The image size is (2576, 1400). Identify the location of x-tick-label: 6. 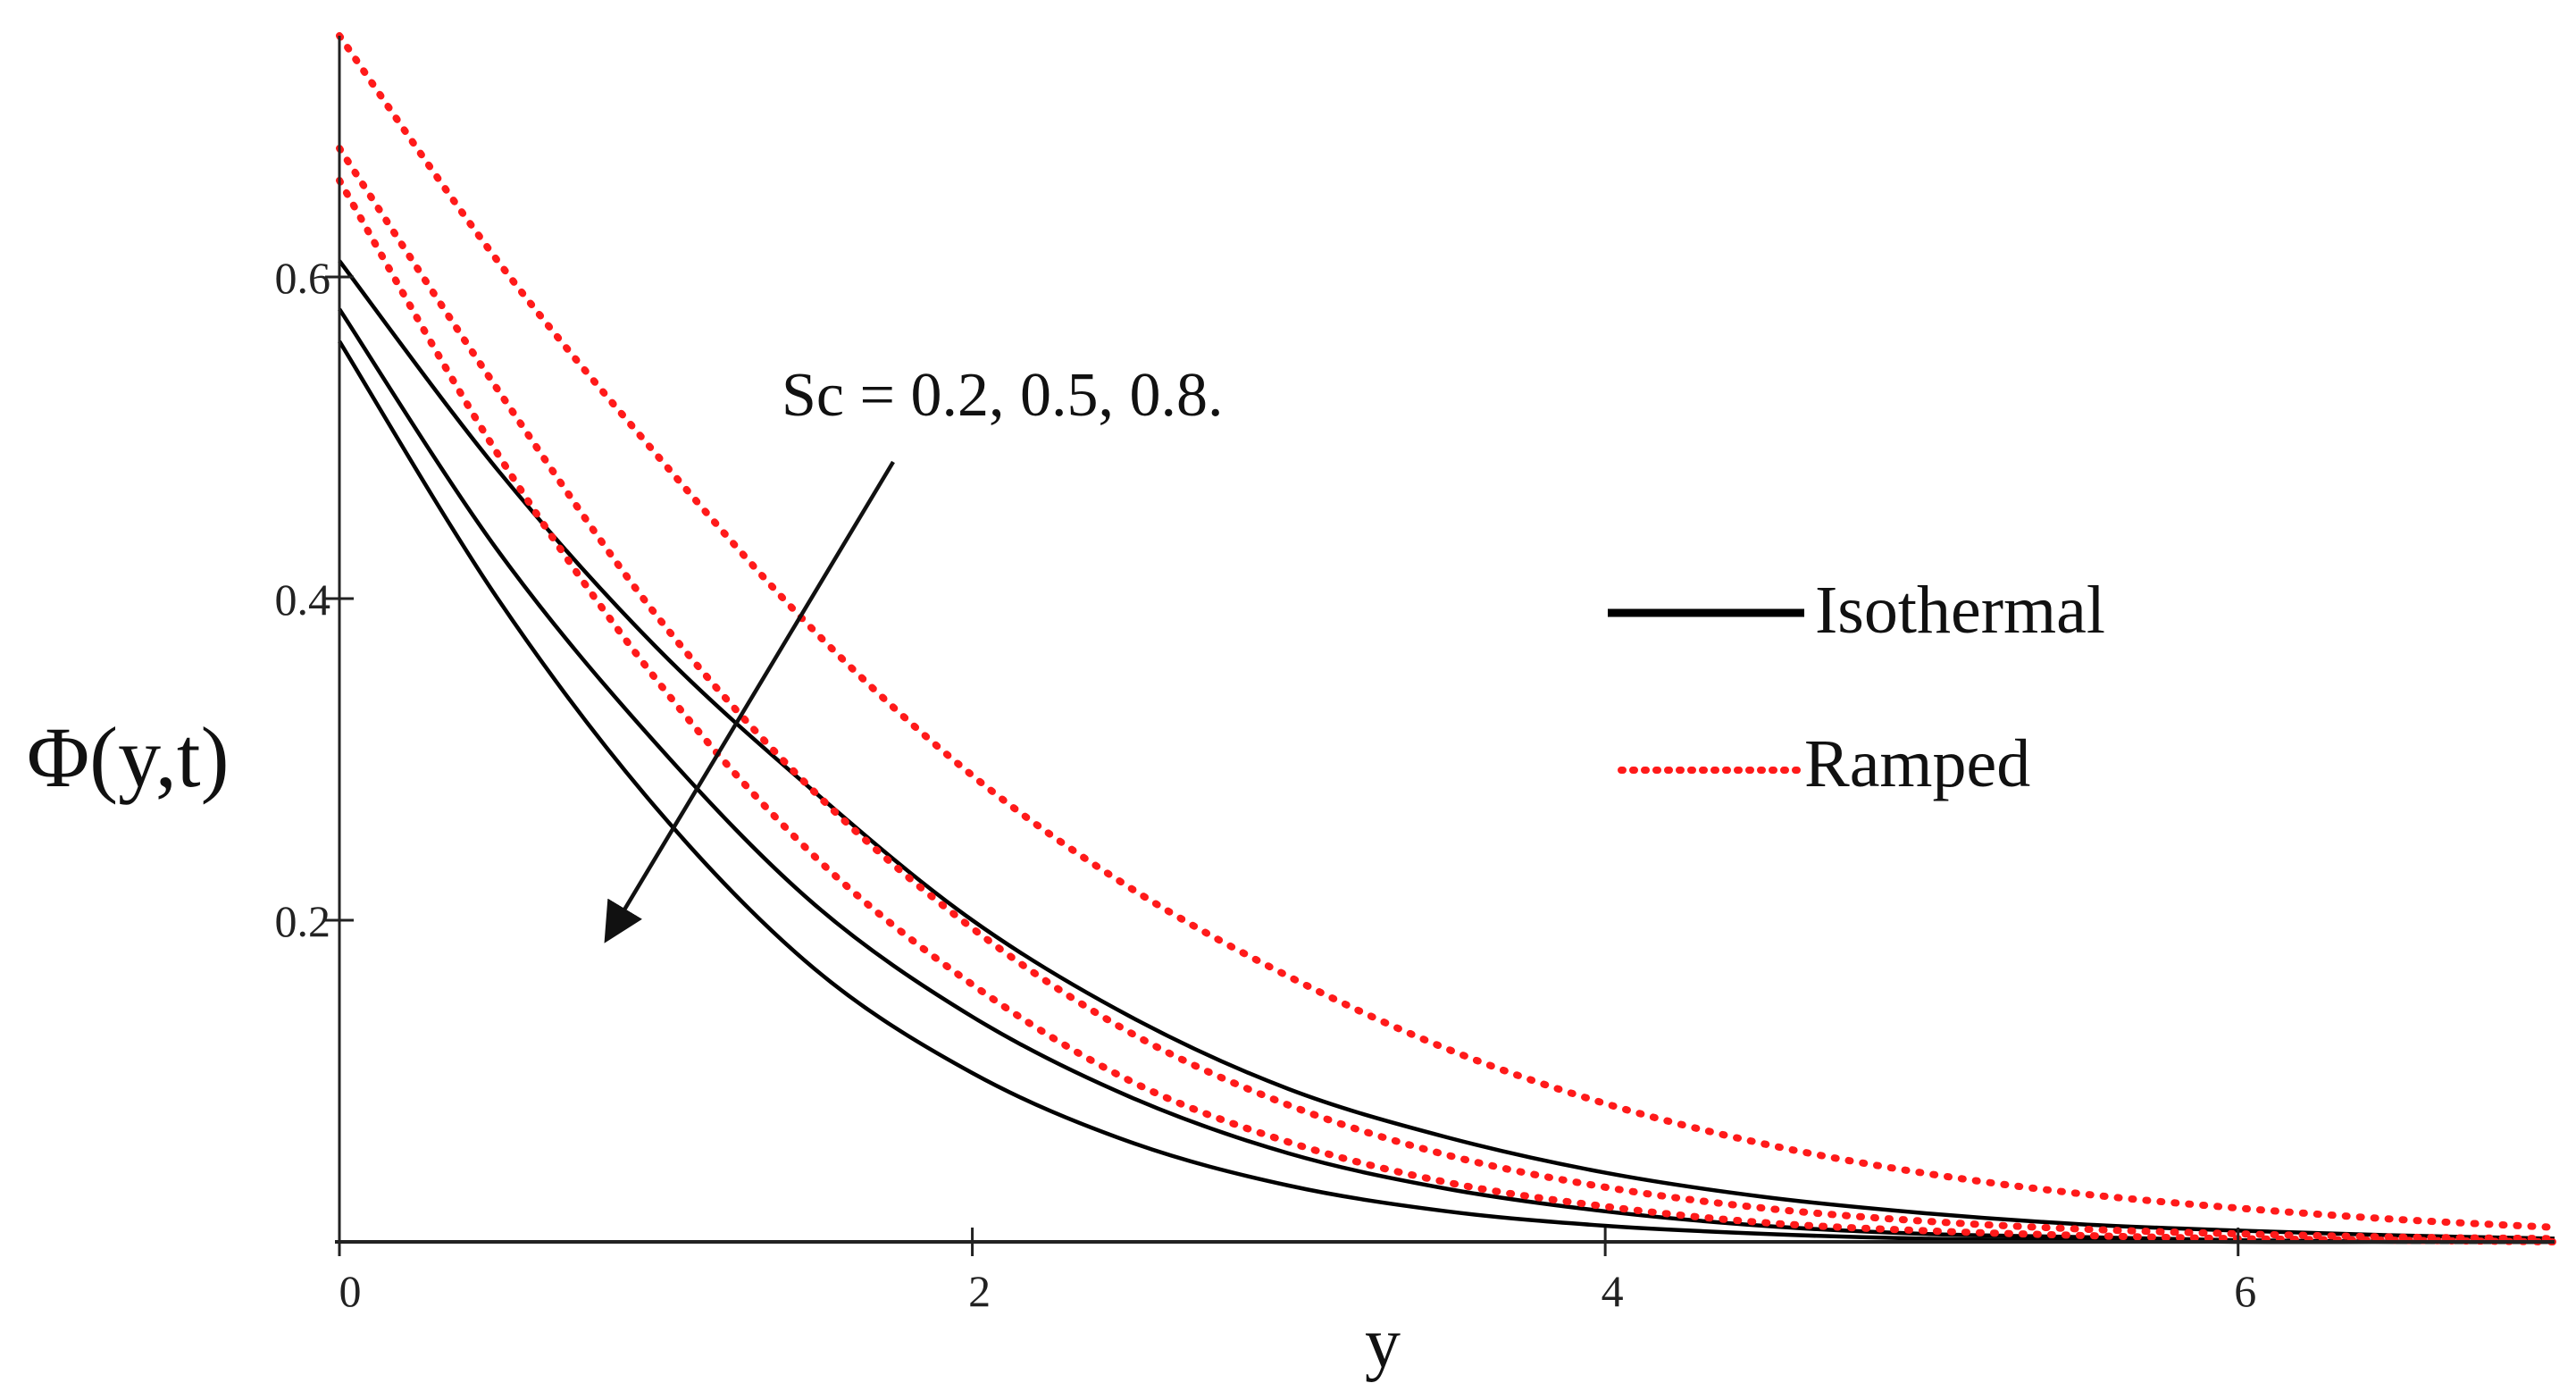
(2245, 1291).